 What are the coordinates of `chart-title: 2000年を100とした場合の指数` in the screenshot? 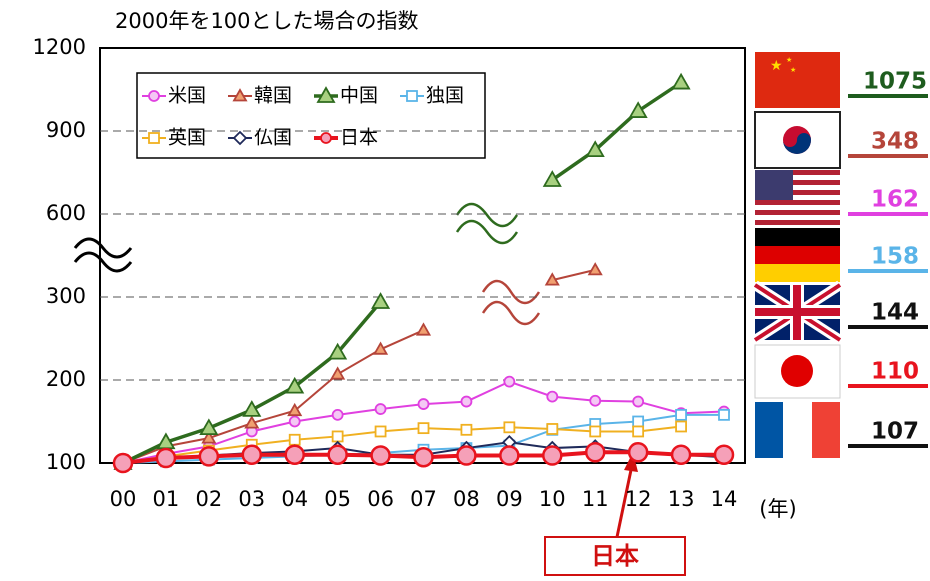 It's located at (267, 21).